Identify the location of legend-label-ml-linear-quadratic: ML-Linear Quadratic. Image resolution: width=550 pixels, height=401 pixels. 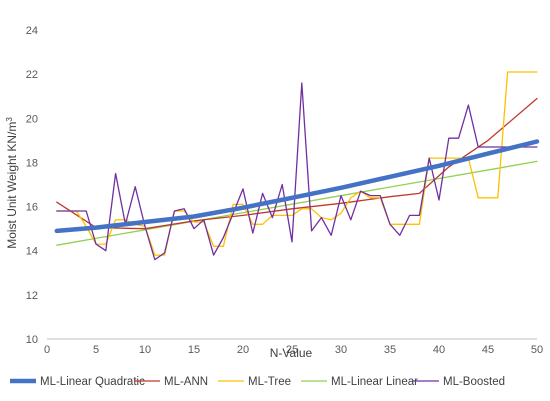
(92, 382).